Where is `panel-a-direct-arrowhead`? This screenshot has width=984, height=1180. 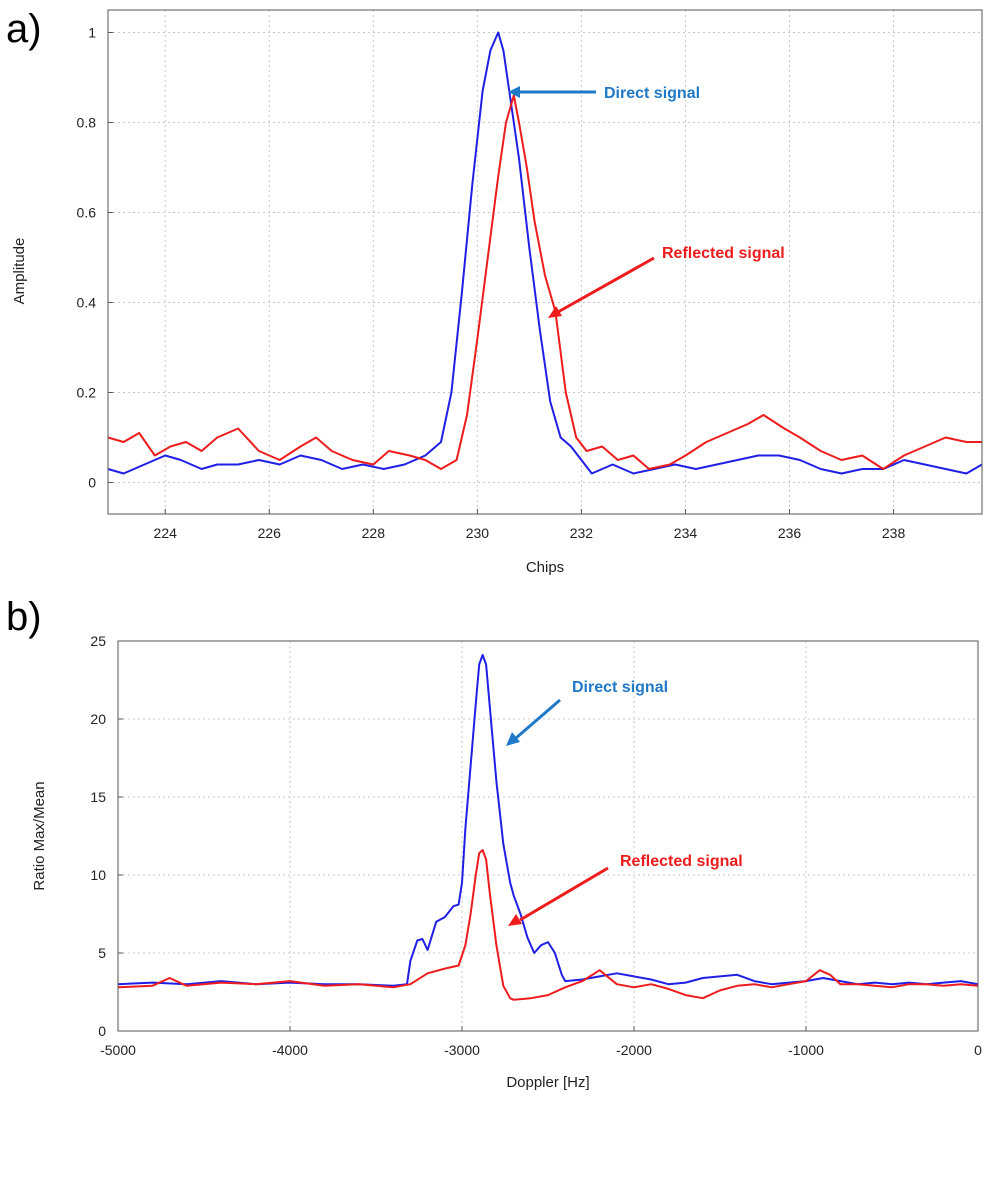
panel-a-direct-arrowhead is located at coordinates (514, 92).